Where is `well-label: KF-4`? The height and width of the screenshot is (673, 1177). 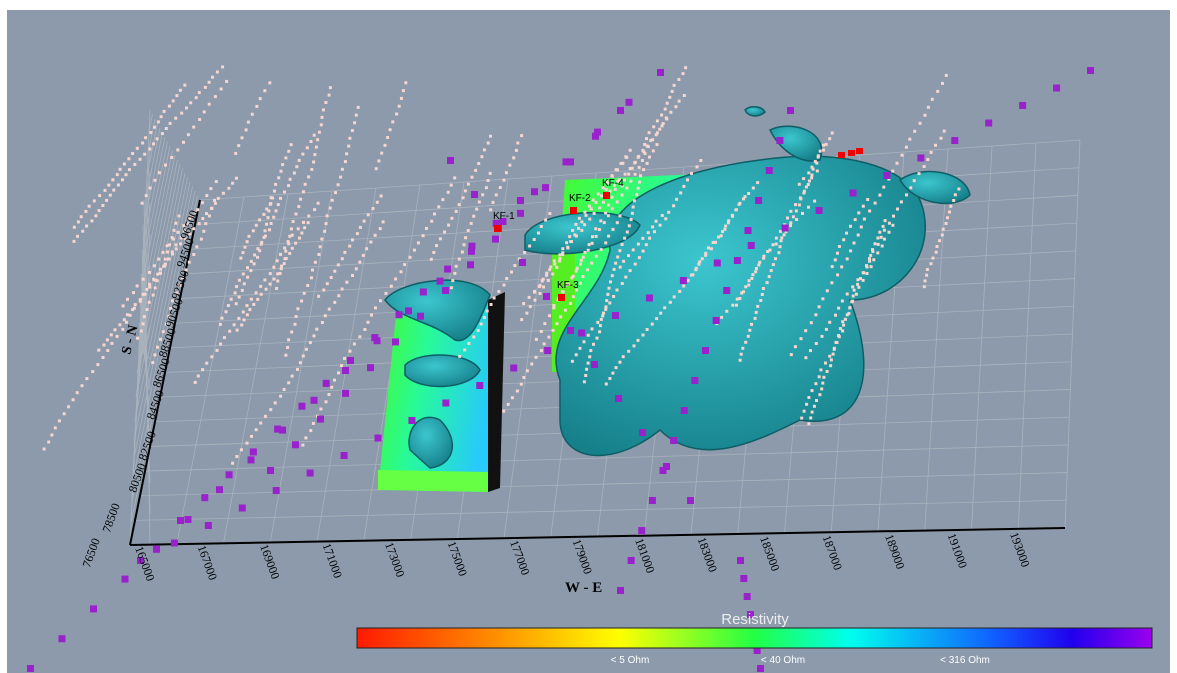
well-label: KF-4 is located at coordinates (613, 183).